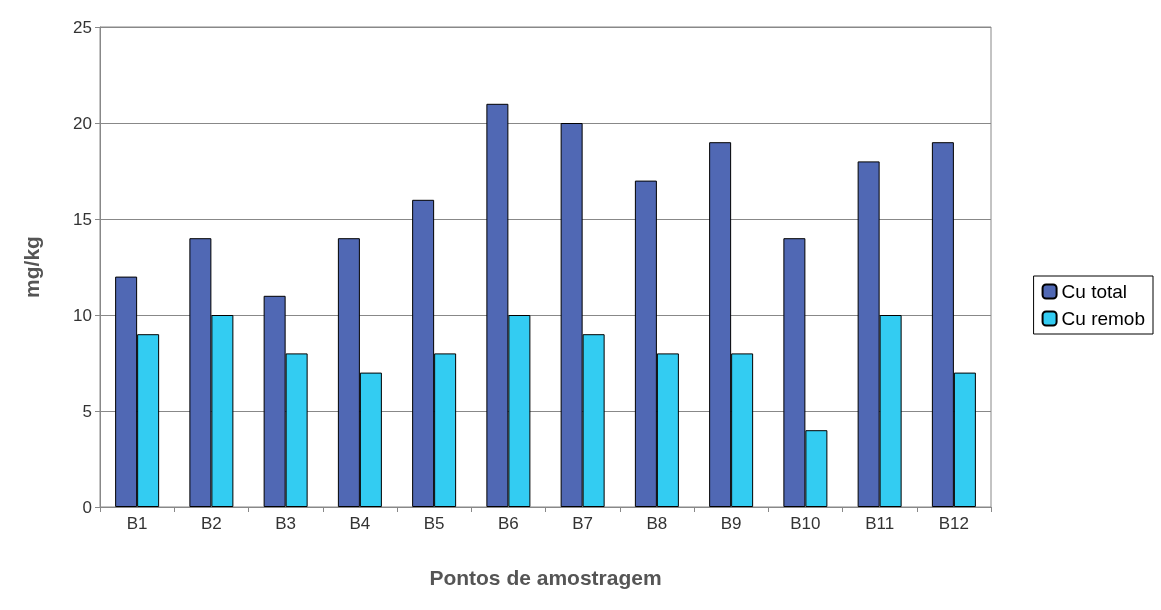  What do you see at coordinates (82, 219) in the screenshot?
I see `y-tick-label: 15` at bounding box center [82, 219].